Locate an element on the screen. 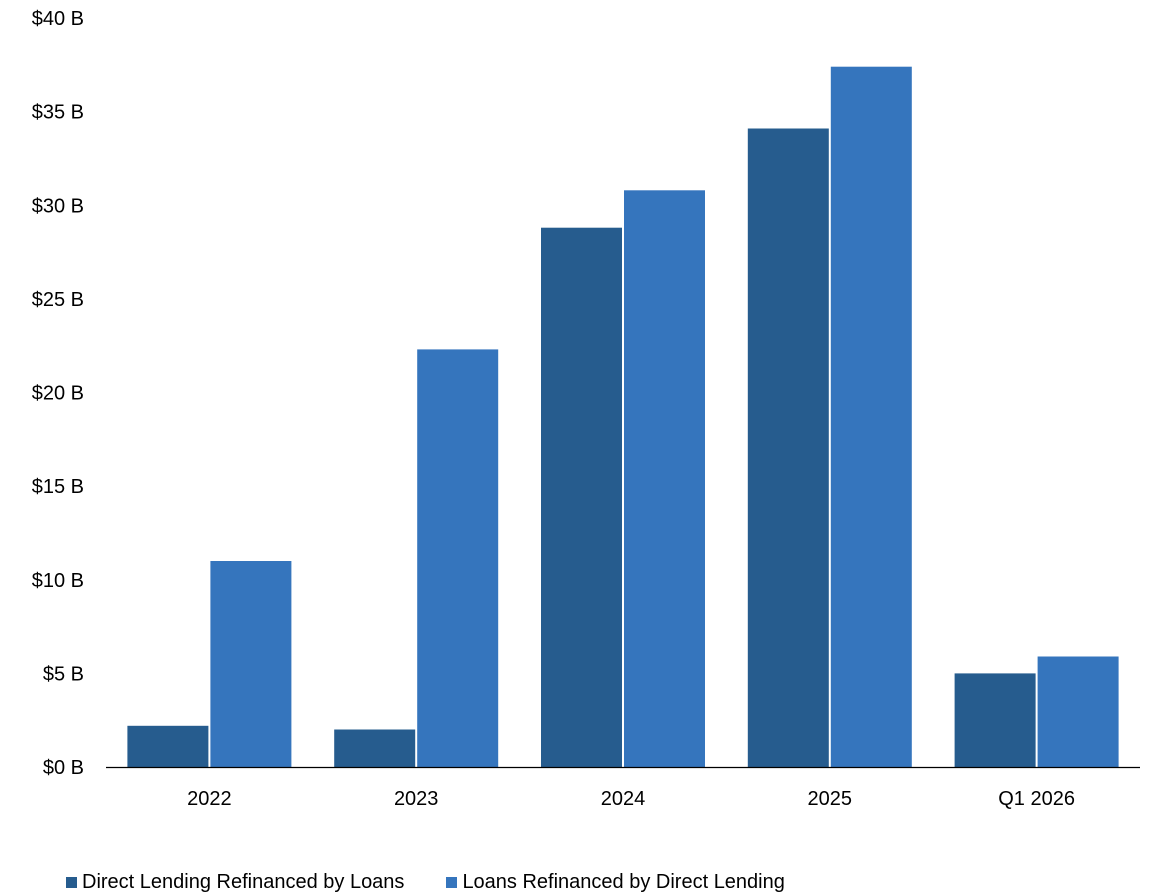 This screenshot has height=895, width=1152. y-tick-label: $5 B is located at coordinates (63, 674).